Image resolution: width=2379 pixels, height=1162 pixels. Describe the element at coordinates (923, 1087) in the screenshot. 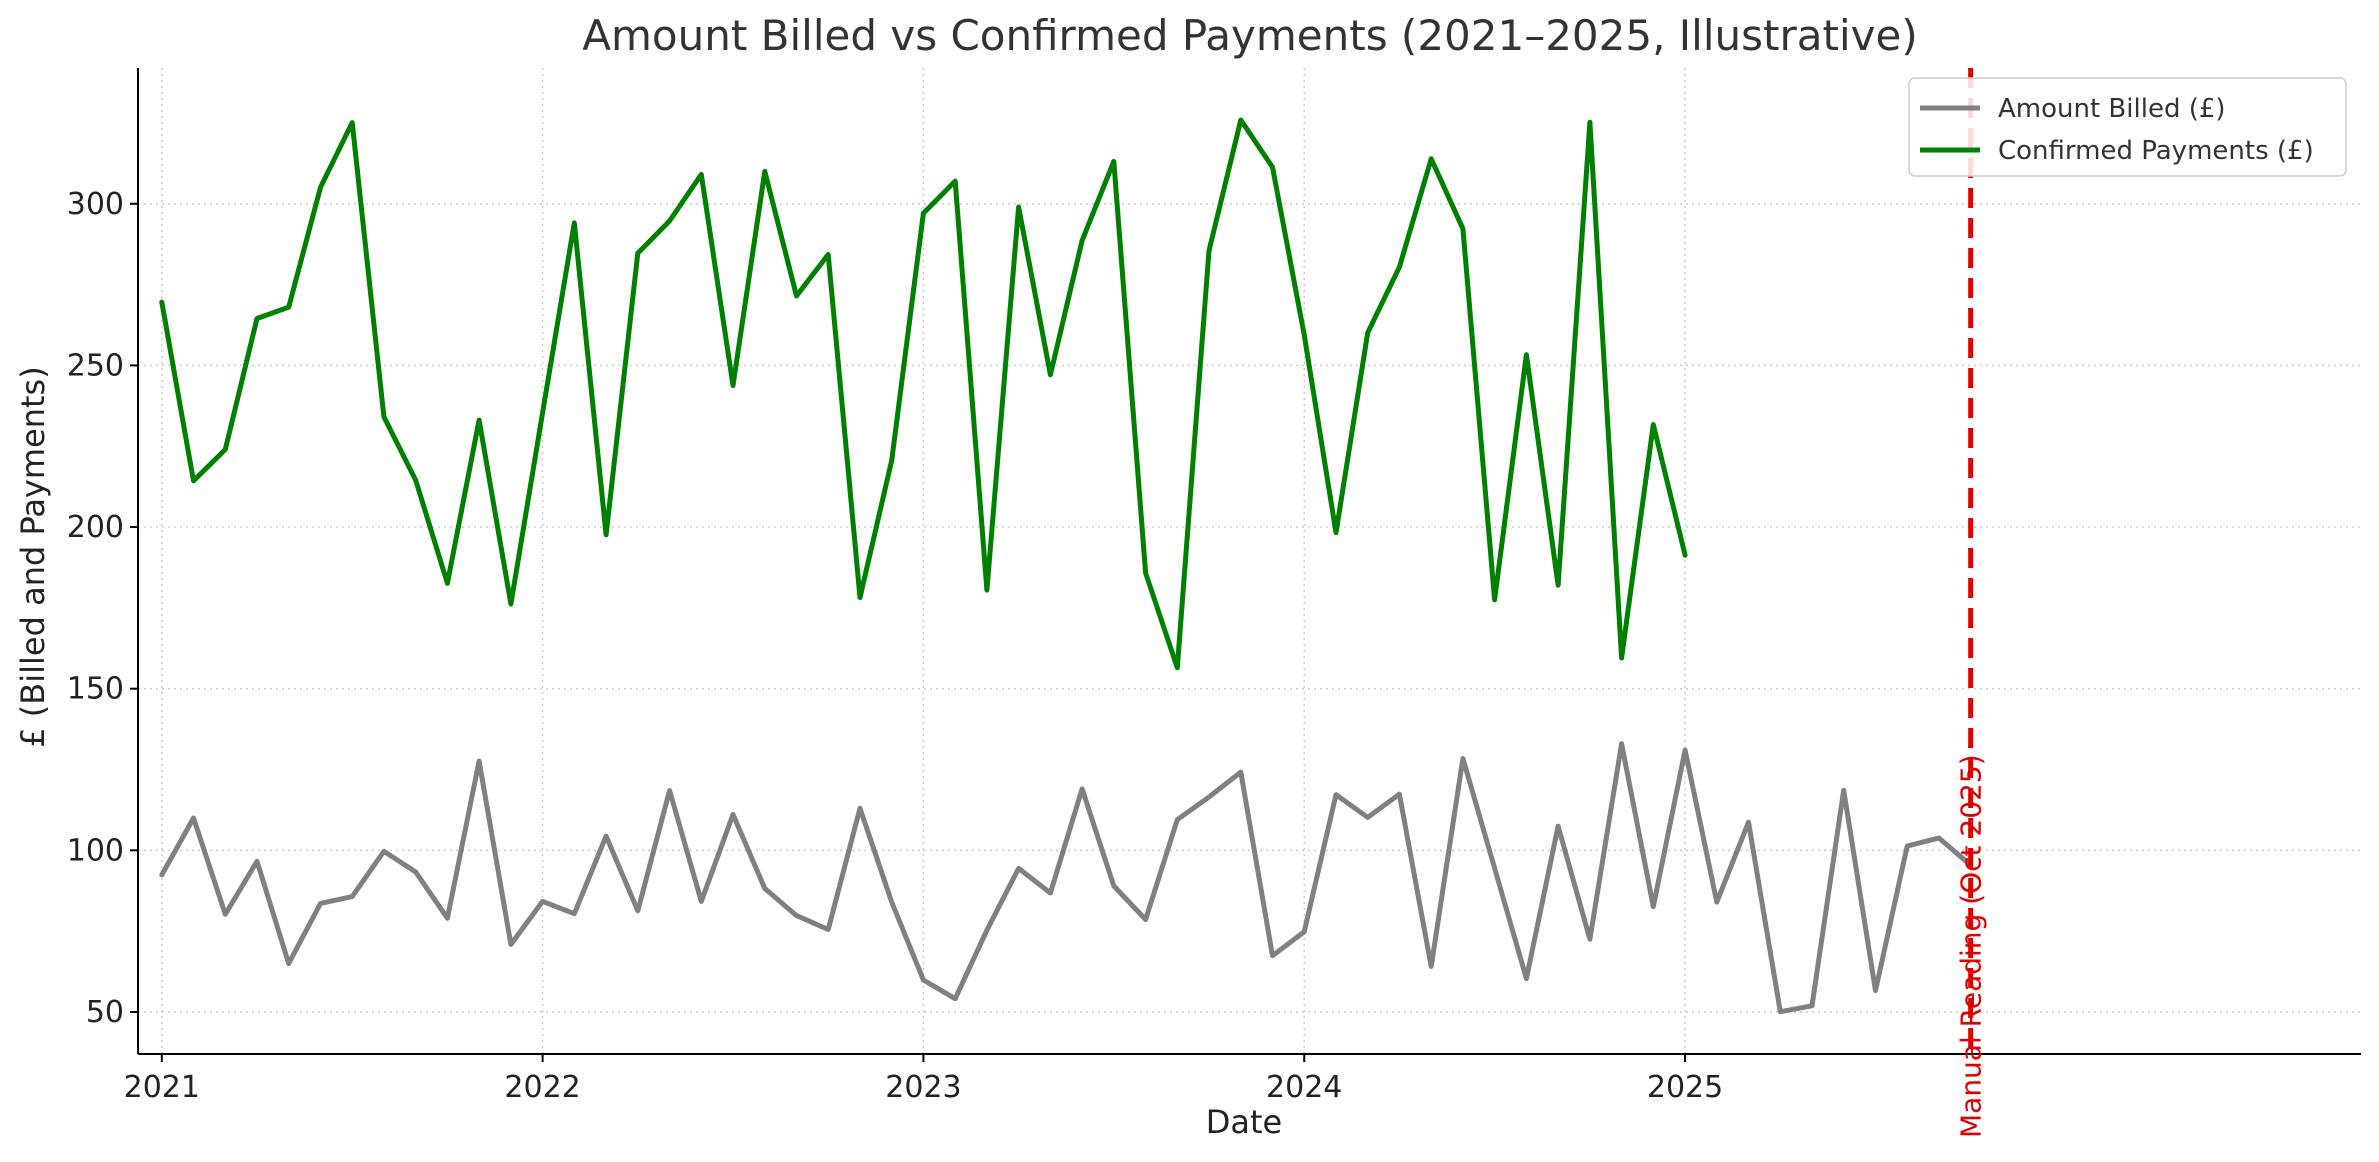

I see `x-tick-label: 2023` at that location.